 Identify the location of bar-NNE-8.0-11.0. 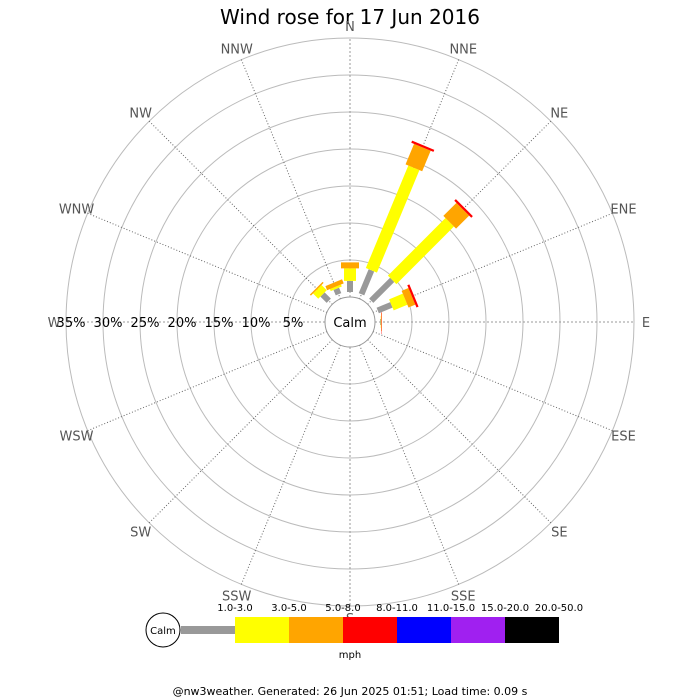
(423, 146).